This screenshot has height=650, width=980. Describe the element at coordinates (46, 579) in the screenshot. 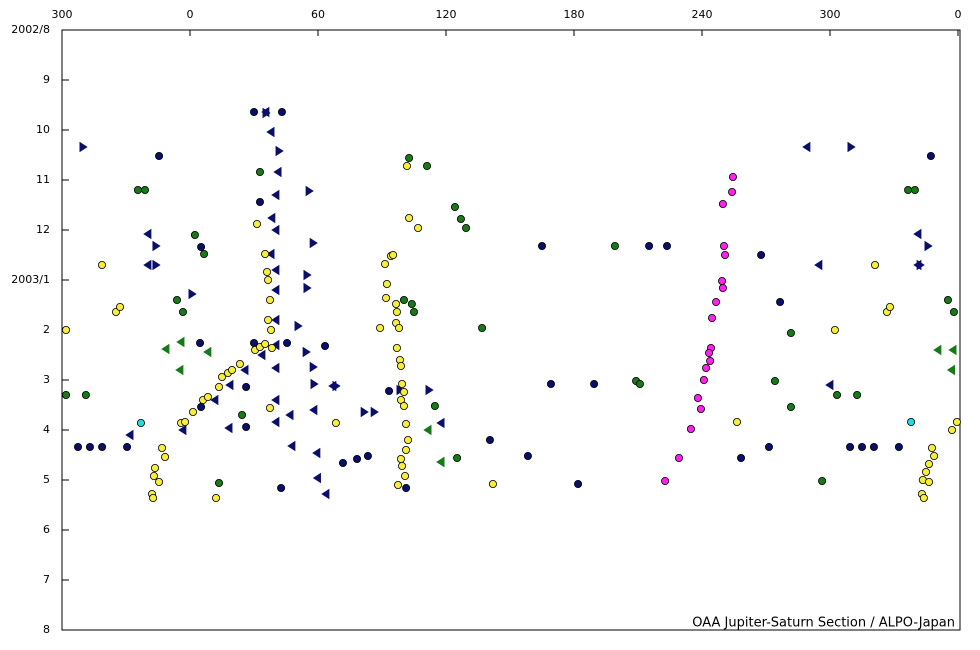

I see `y-tick-label: 7` at that location.